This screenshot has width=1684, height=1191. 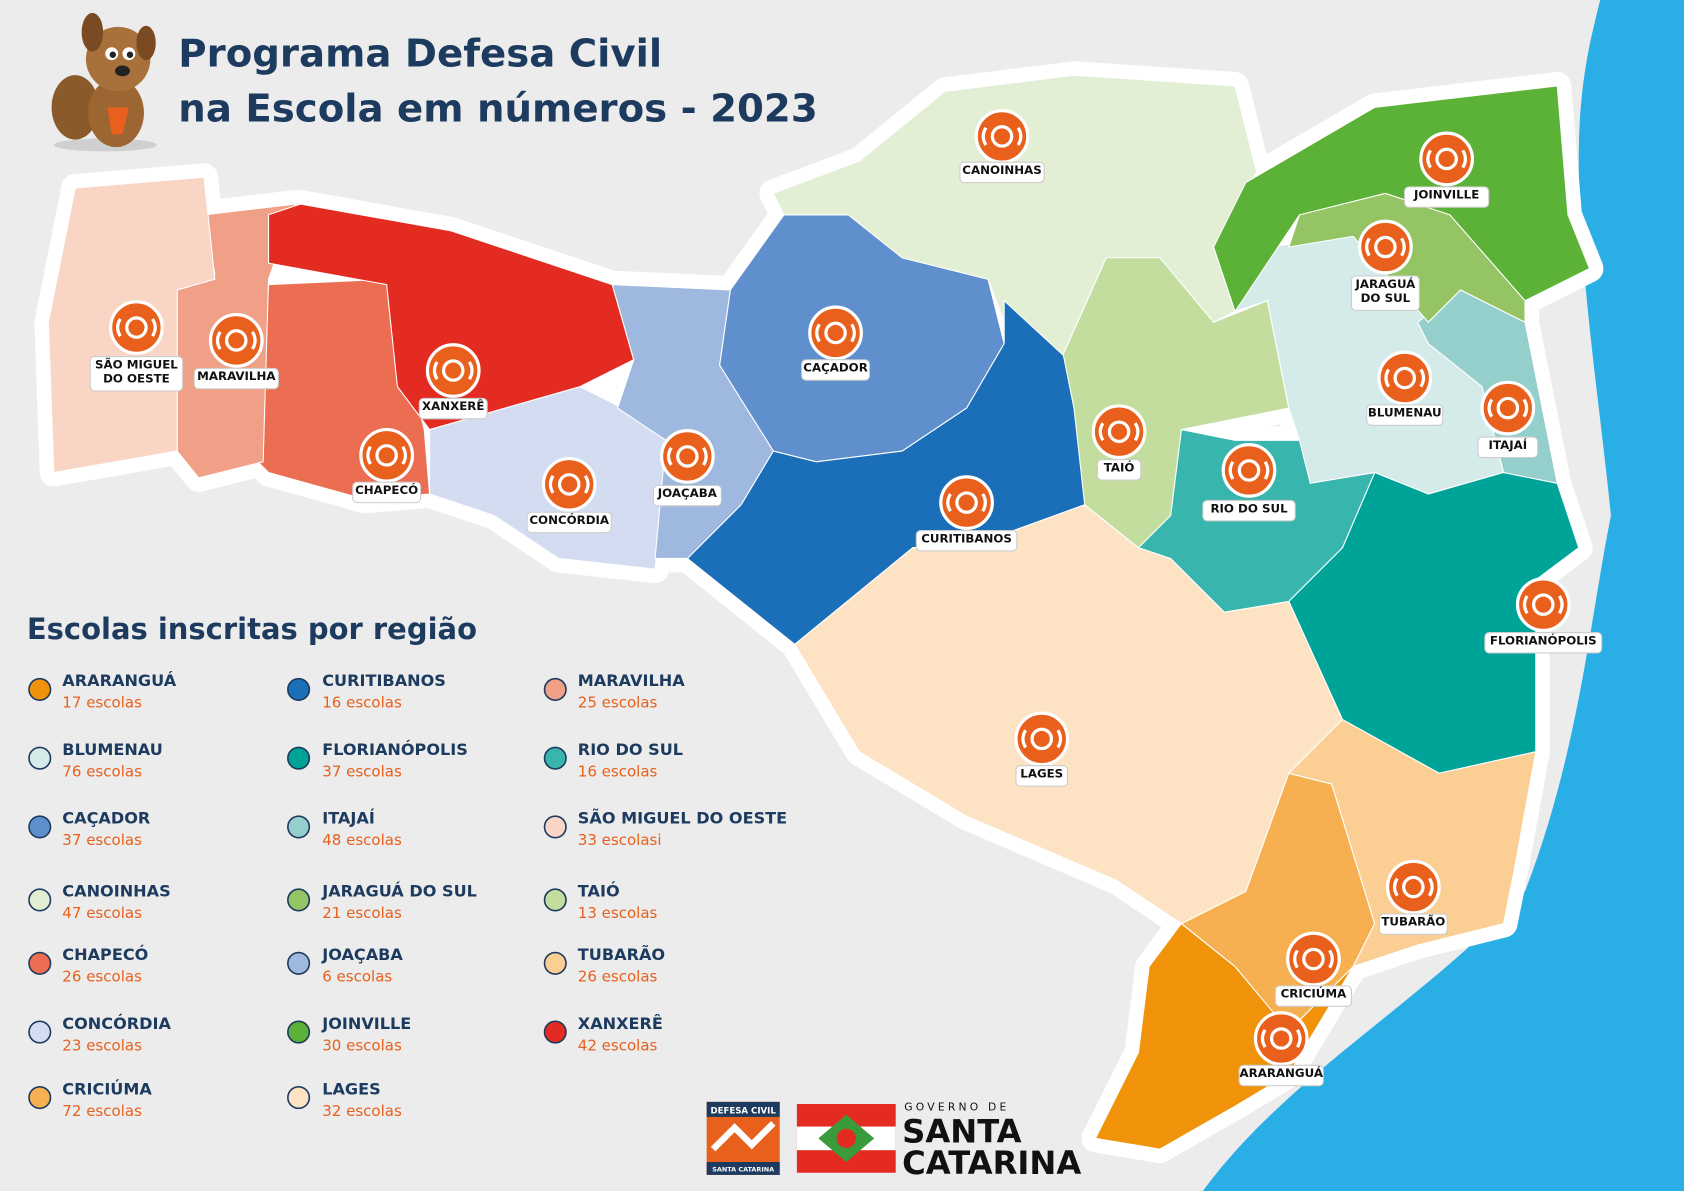 I want to click on marker-label: JOINVILLE, so click(x=1446, y=195).